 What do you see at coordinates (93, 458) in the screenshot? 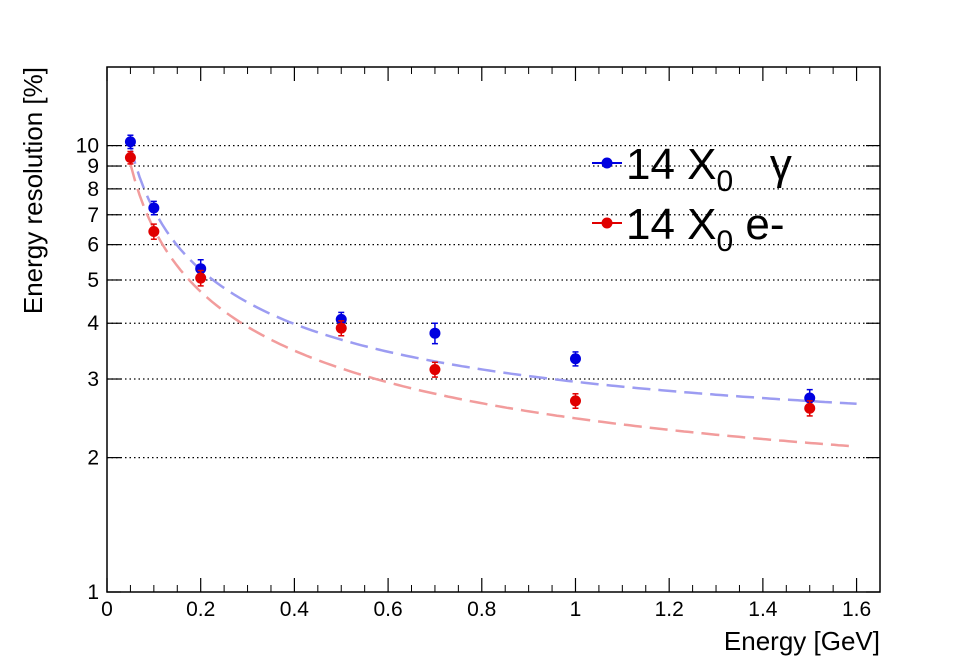
I see `y-tick-label: 2` at bounding box center [93, 458].